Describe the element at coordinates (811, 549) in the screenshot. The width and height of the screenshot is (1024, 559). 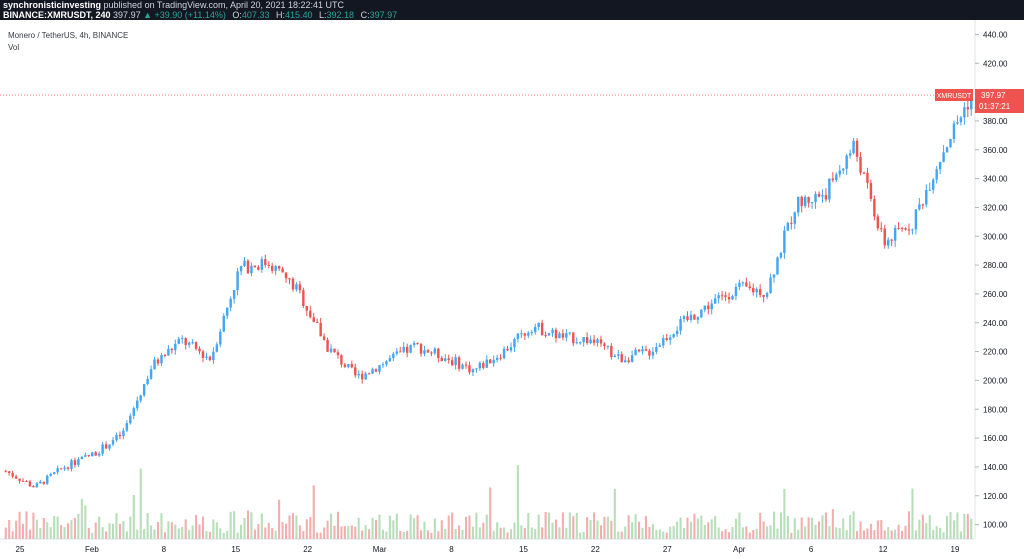
I see `x-tick-label: 6` at that location.